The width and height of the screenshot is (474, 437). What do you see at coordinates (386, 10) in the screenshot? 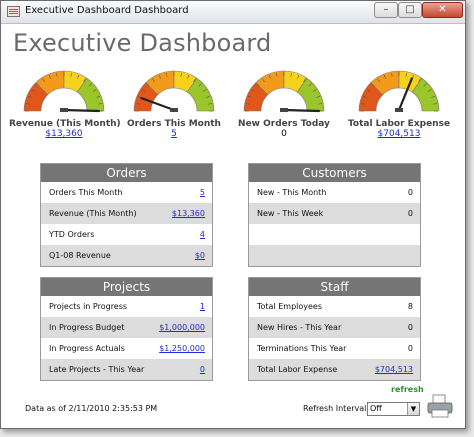
I see `minimize-button: –` at bounding box center [386, 10].